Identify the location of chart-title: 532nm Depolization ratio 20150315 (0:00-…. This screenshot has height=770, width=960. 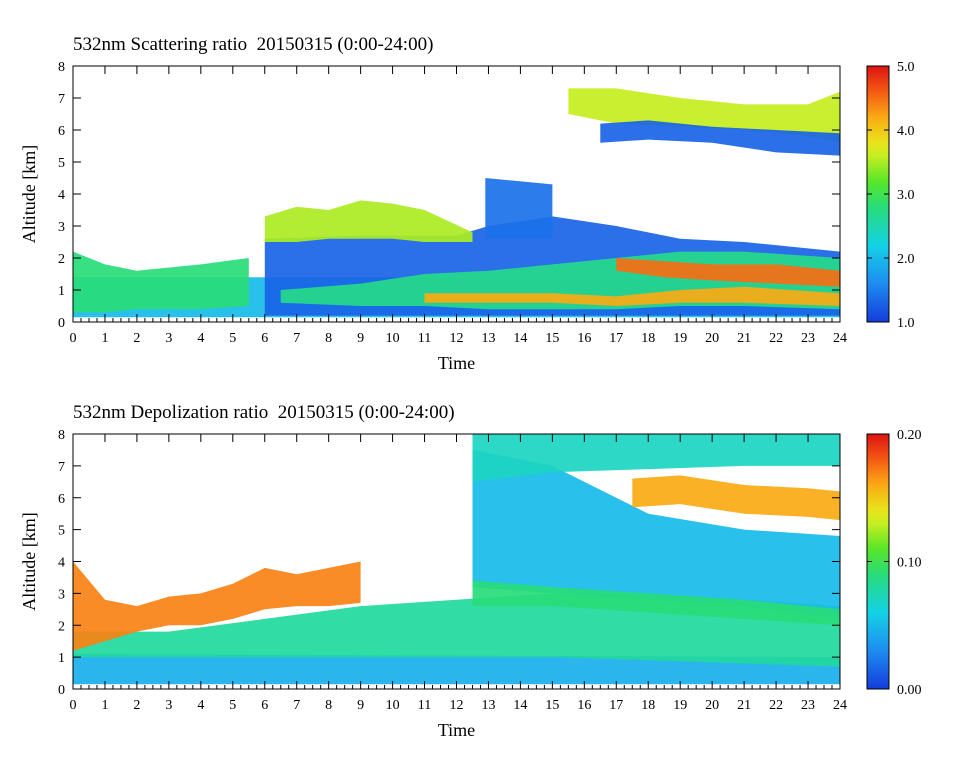
(264, 412).